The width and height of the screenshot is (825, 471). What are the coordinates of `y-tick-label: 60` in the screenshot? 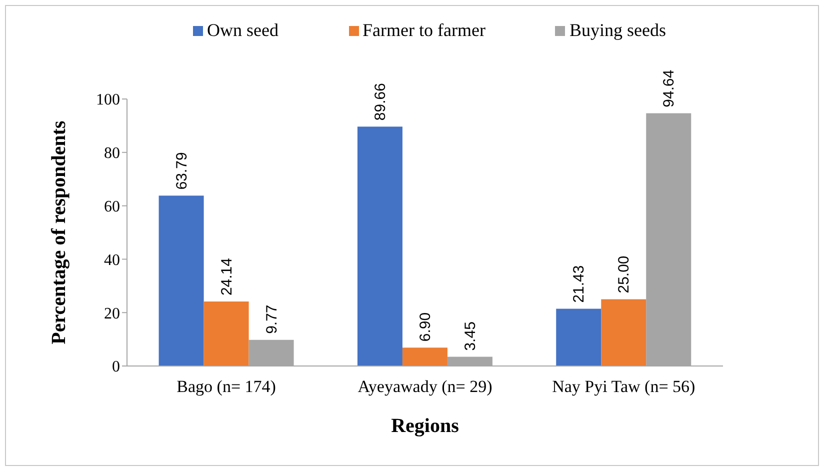 It's located at (112, 207).